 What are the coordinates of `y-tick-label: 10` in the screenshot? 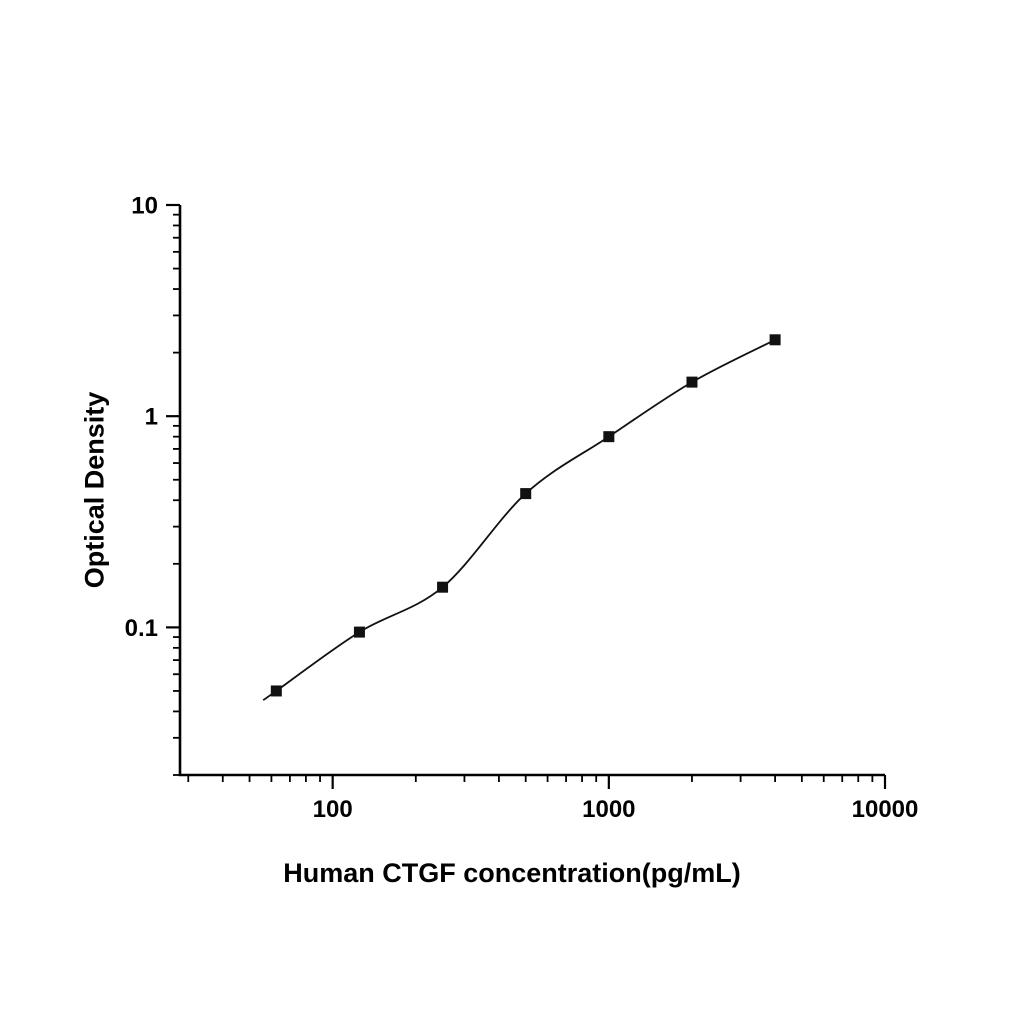 It's located at (144, 205).